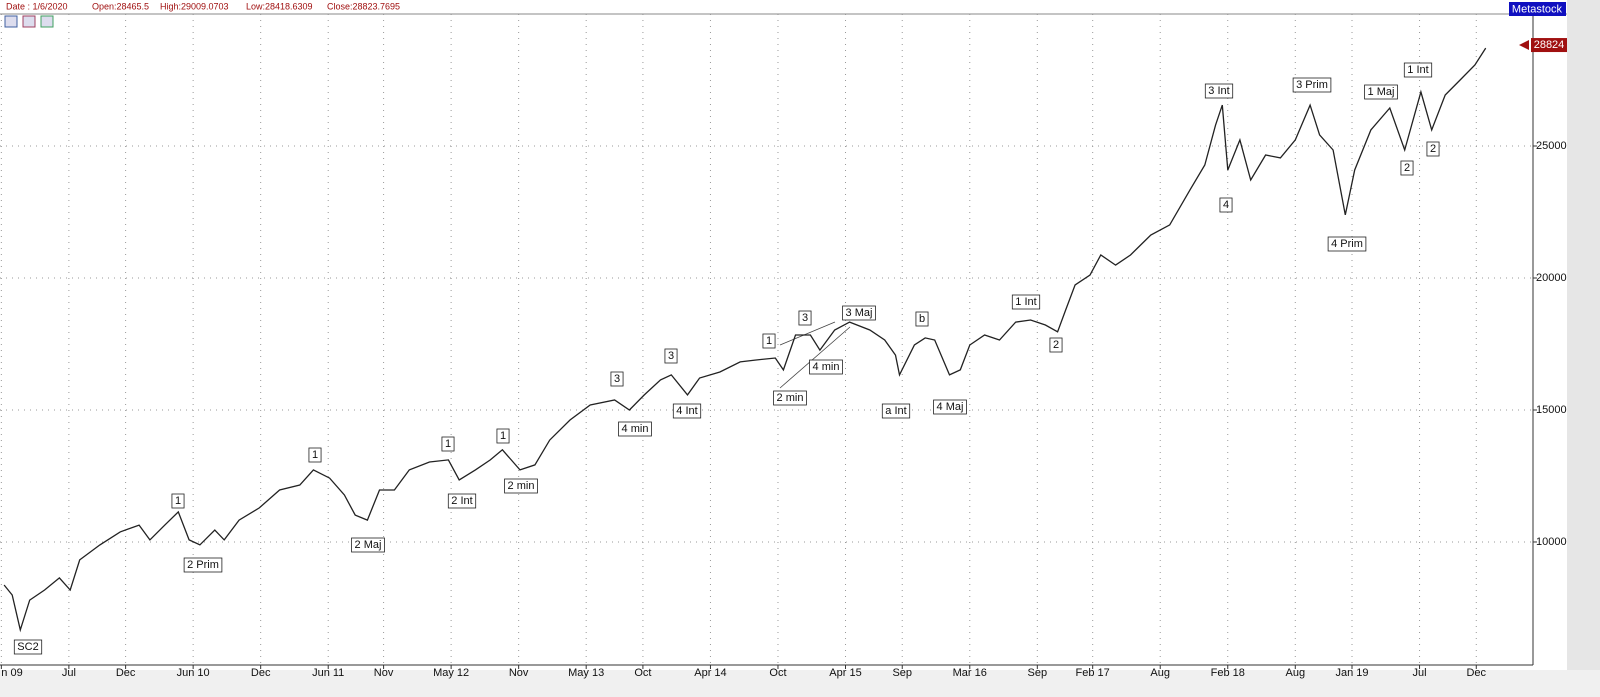  I want to click on toolbar-icons, so click(29, 21).